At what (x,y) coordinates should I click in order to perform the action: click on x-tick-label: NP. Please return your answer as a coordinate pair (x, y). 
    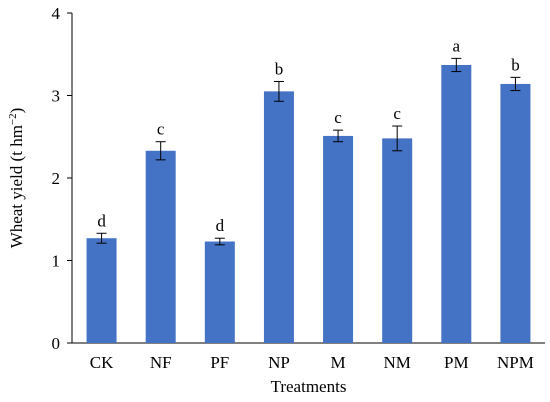
    Looking at the image, I should click on (279, 362).